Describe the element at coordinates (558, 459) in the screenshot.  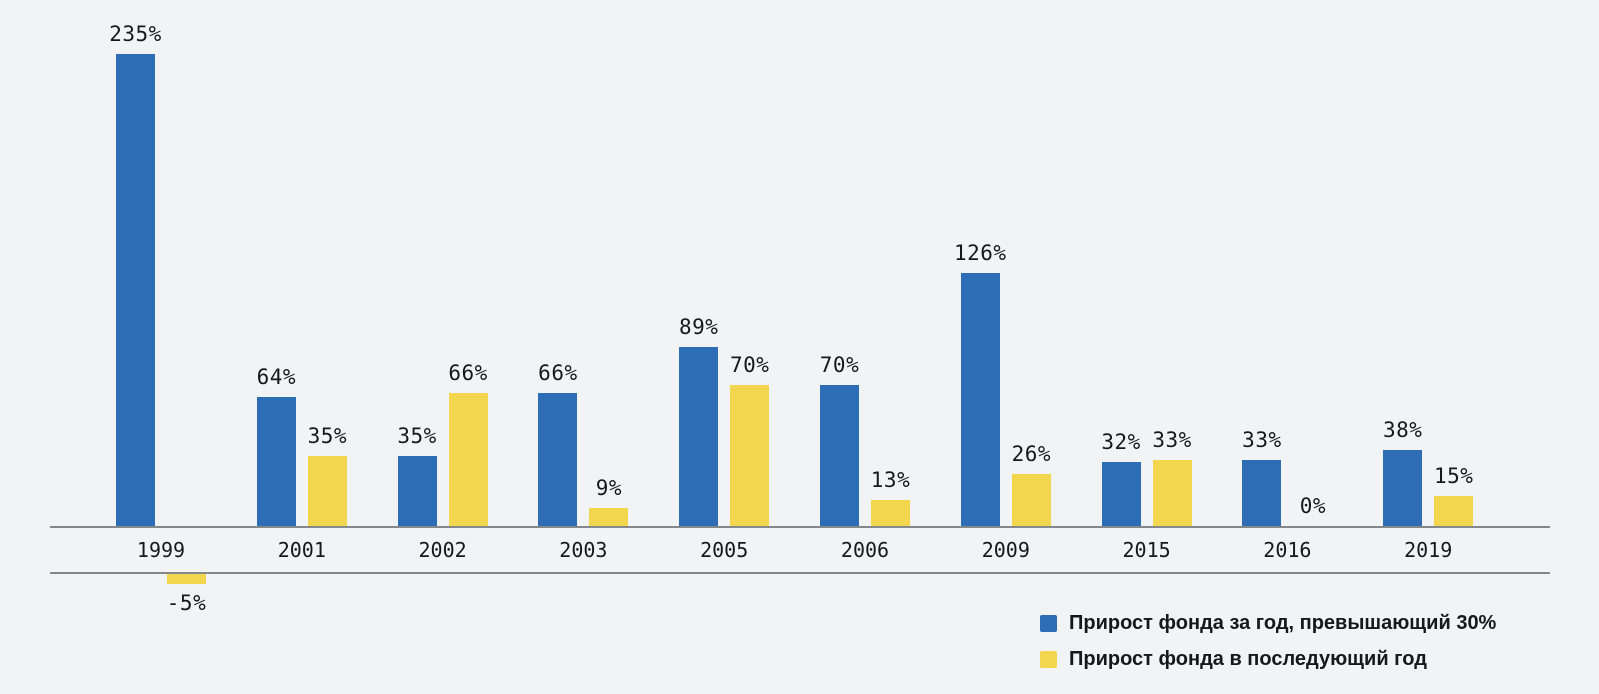
I see `bar-blue-2003` at that location.